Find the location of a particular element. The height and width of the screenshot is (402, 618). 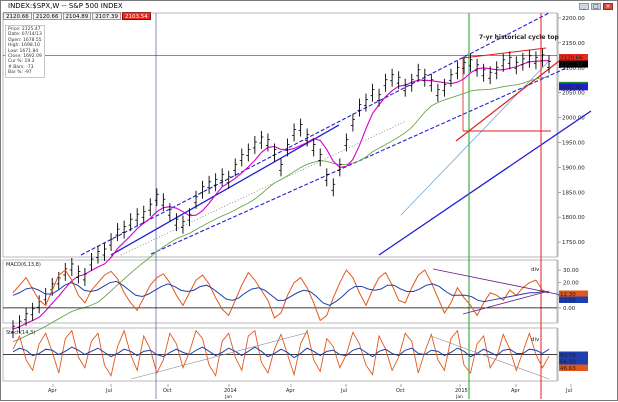

info-line: Bar %: -97 is located at coordinates (20, 73).